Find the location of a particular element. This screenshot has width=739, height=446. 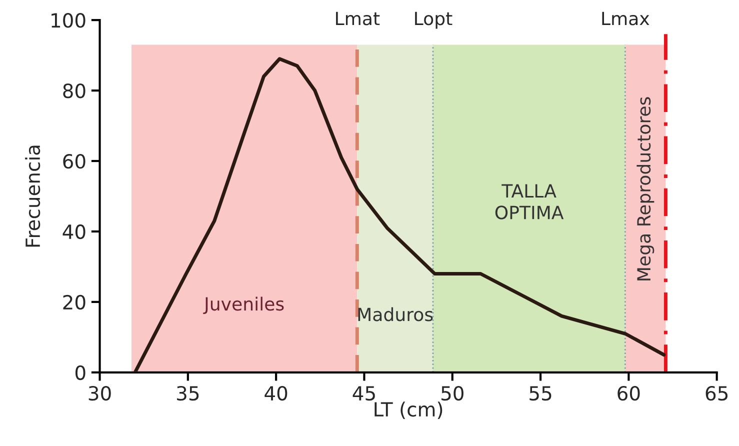

ref-line-label: Lmat is located at coordinates (358, 19).